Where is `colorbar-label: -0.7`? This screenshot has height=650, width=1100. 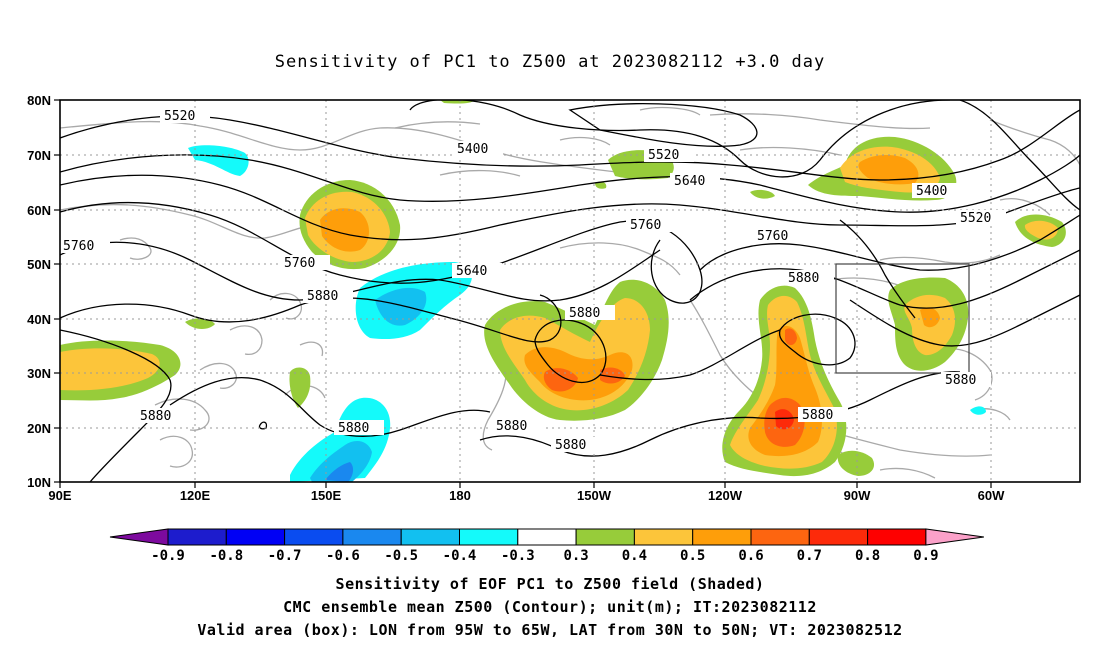 colorbar-label: -0.7 is located at coordinates (285, 556).